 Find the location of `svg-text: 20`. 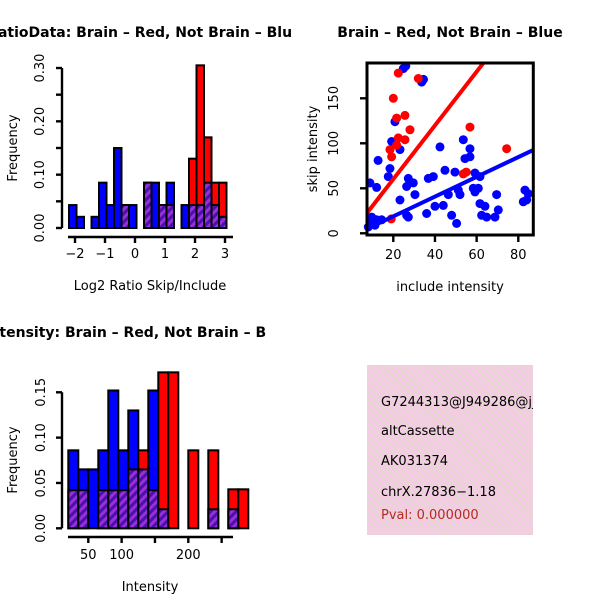

svg-text: 20 is located at coordinates (393, 255).